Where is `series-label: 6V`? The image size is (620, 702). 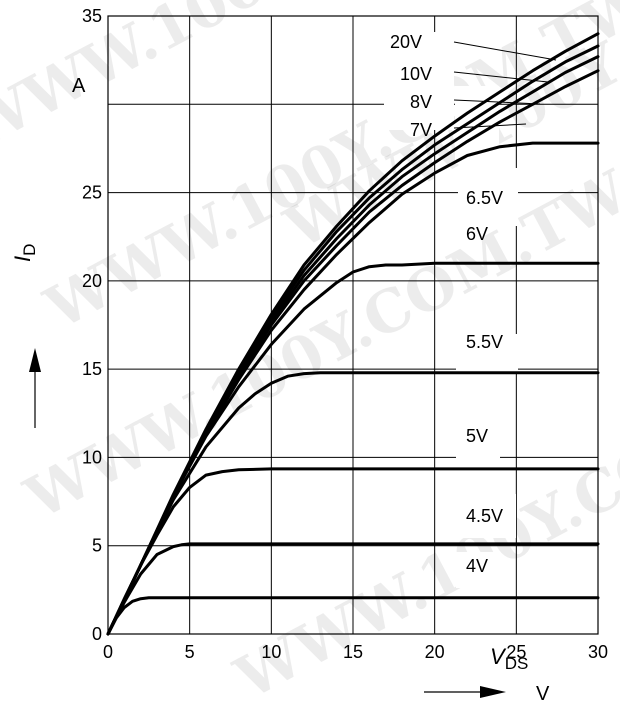 series-label: 6V is located at coordinates (477, 234).